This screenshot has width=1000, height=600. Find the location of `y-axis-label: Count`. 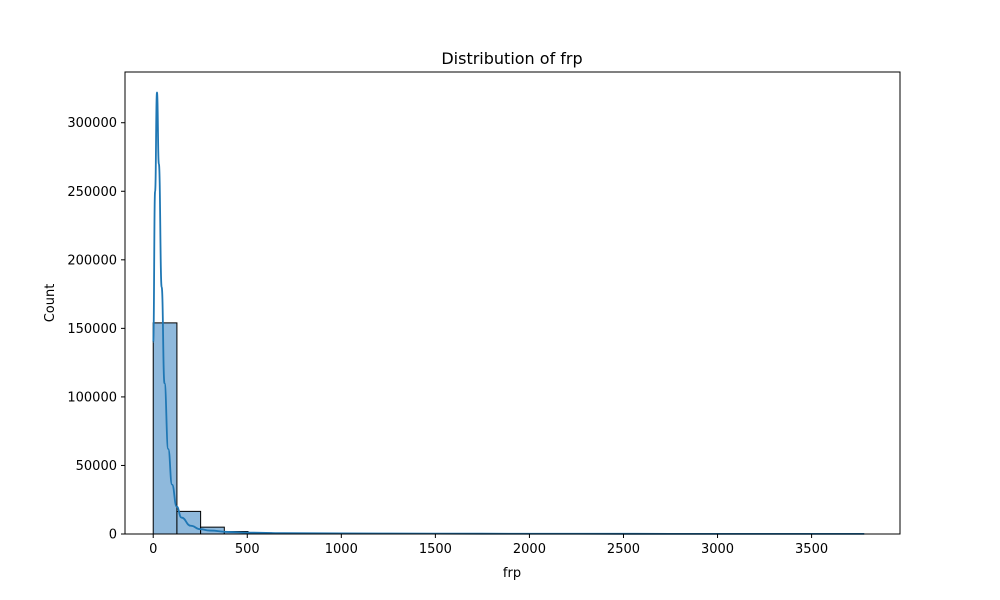

y-axis-label: Count is located at coordinates (50, 303).